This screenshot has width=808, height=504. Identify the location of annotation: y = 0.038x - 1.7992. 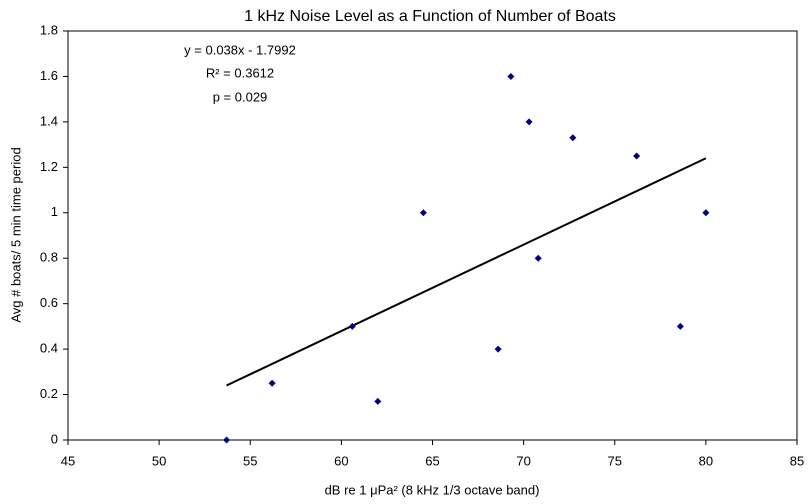
(240, 49).